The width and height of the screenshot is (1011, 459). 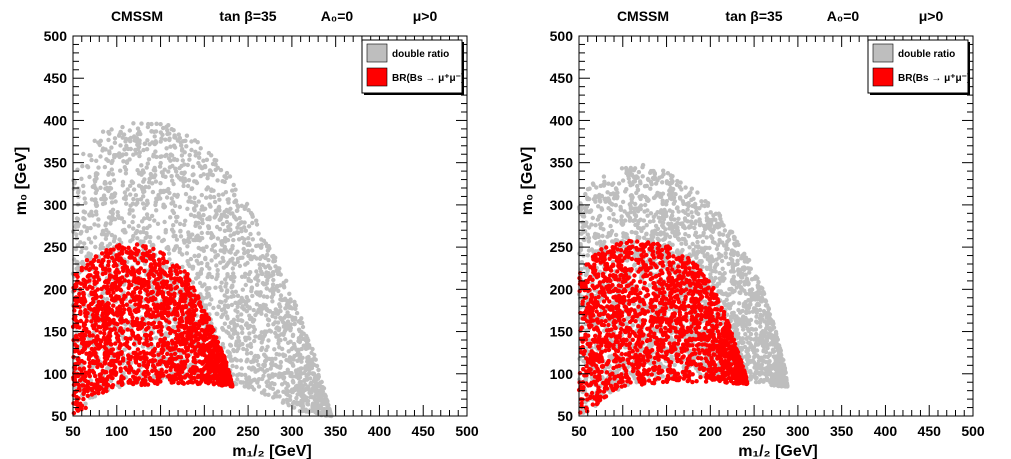 I want to click on y-tick-label: 350, so click(x=56, y=163).